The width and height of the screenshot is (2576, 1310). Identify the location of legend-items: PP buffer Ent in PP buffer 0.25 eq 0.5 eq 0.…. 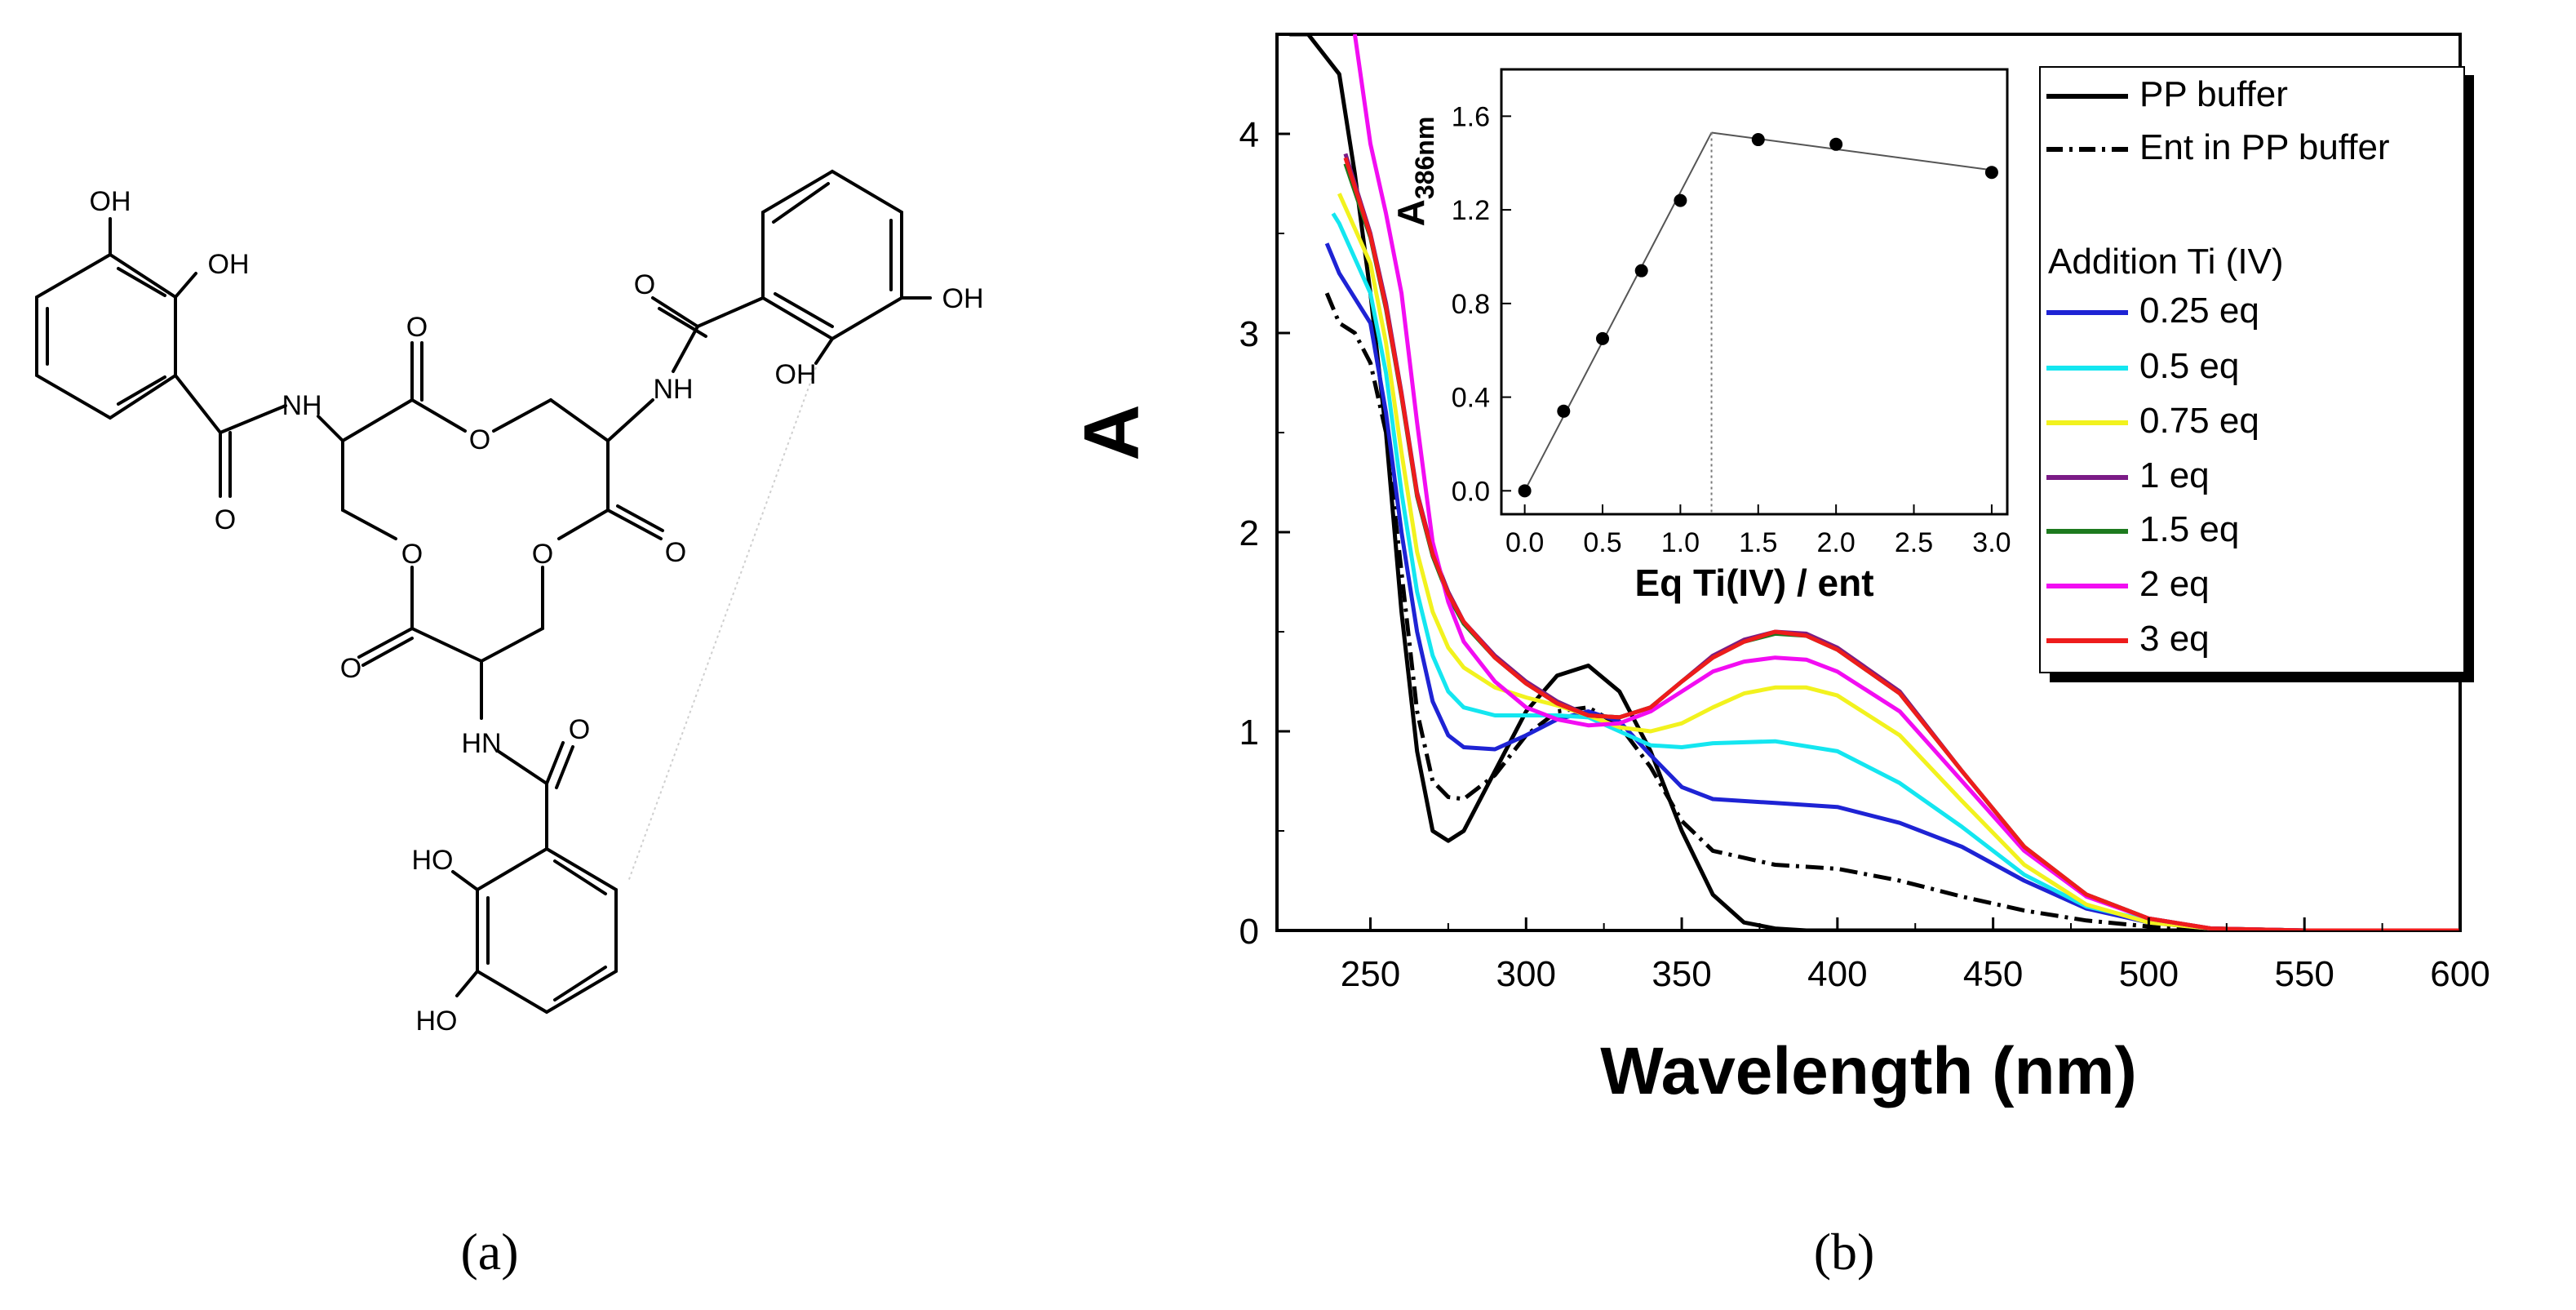
(2218, 366).